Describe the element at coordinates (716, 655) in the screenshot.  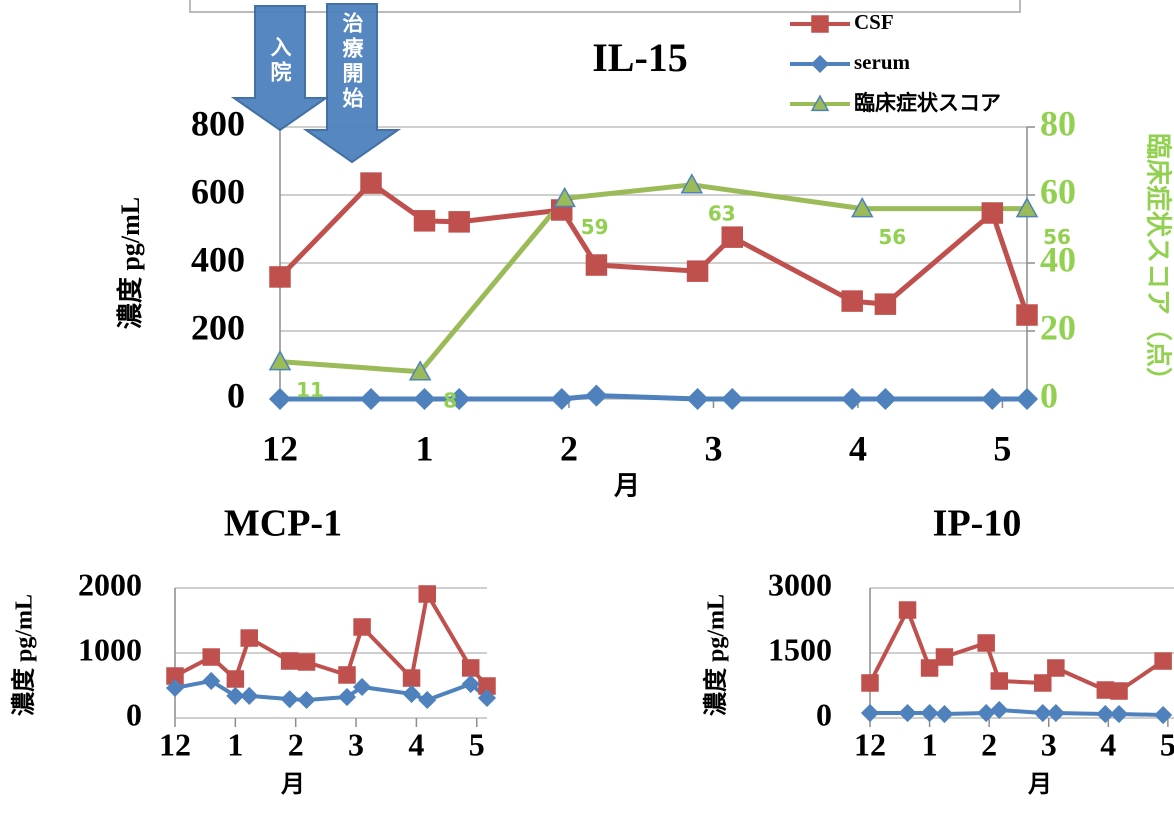
I see `y-axis-label: 濃度 pg/mL` at that location.